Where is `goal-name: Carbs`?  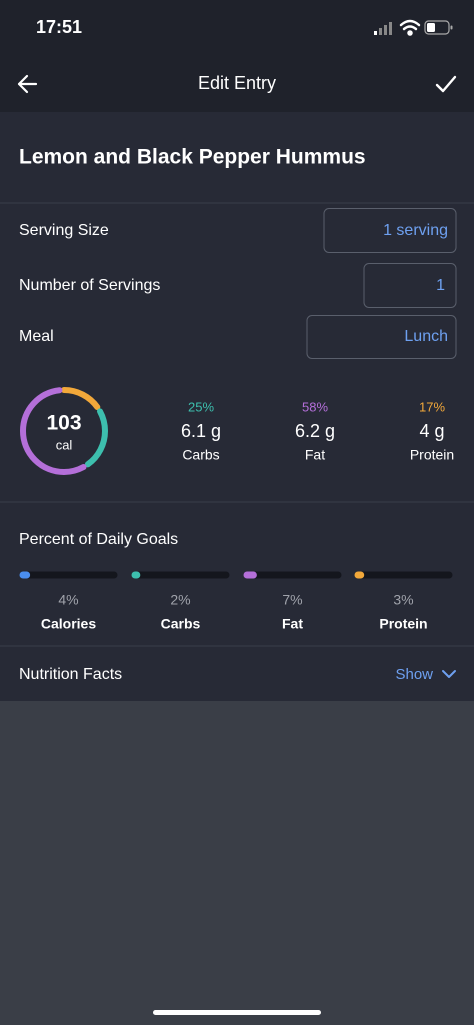
goal-name: Carbs is located at coordinates (181, 624).